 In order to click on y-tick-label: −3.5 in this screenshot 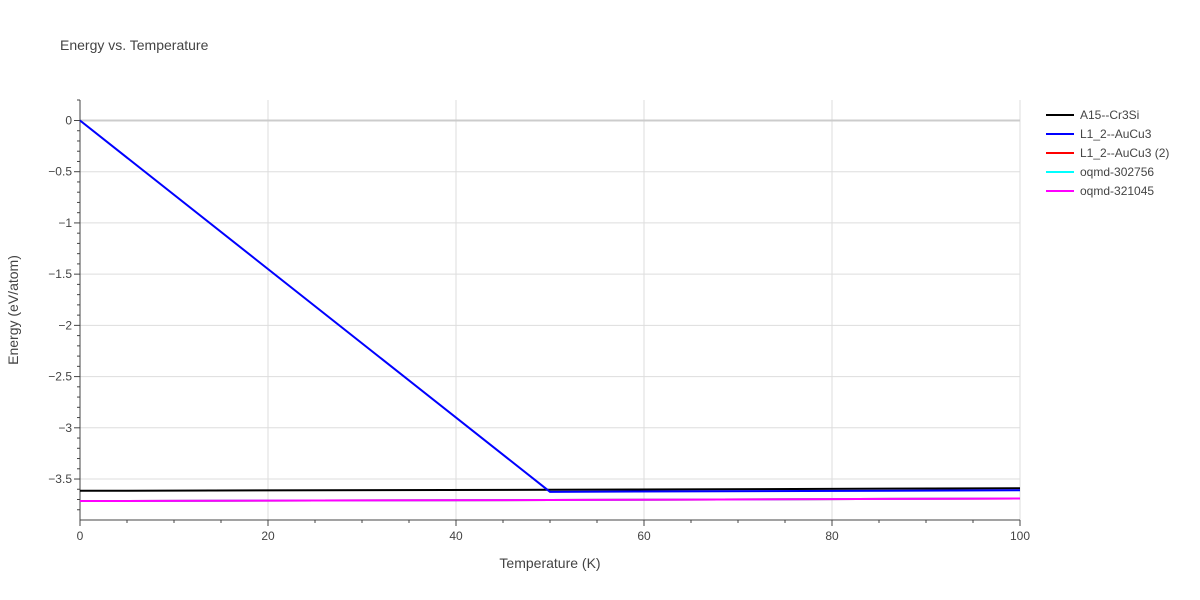, I will do `click(60, 479)`.